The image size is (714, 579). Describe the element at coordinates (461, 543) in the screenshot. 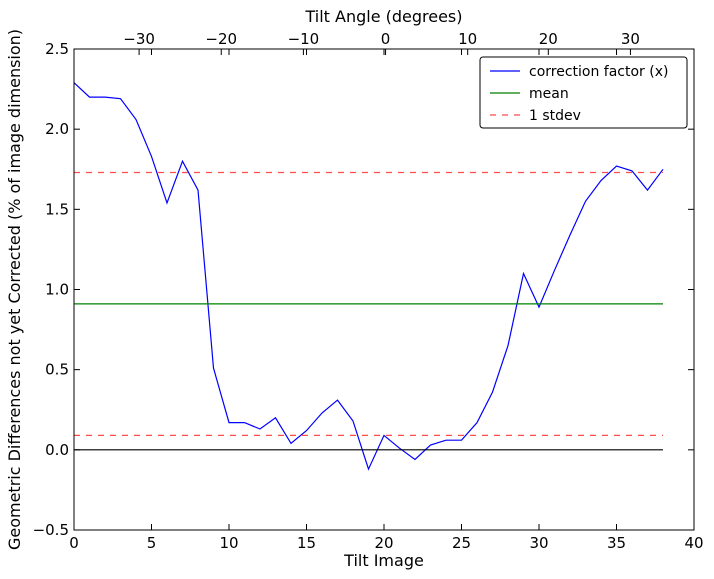

I see `x-tick-label: 25` at that location.